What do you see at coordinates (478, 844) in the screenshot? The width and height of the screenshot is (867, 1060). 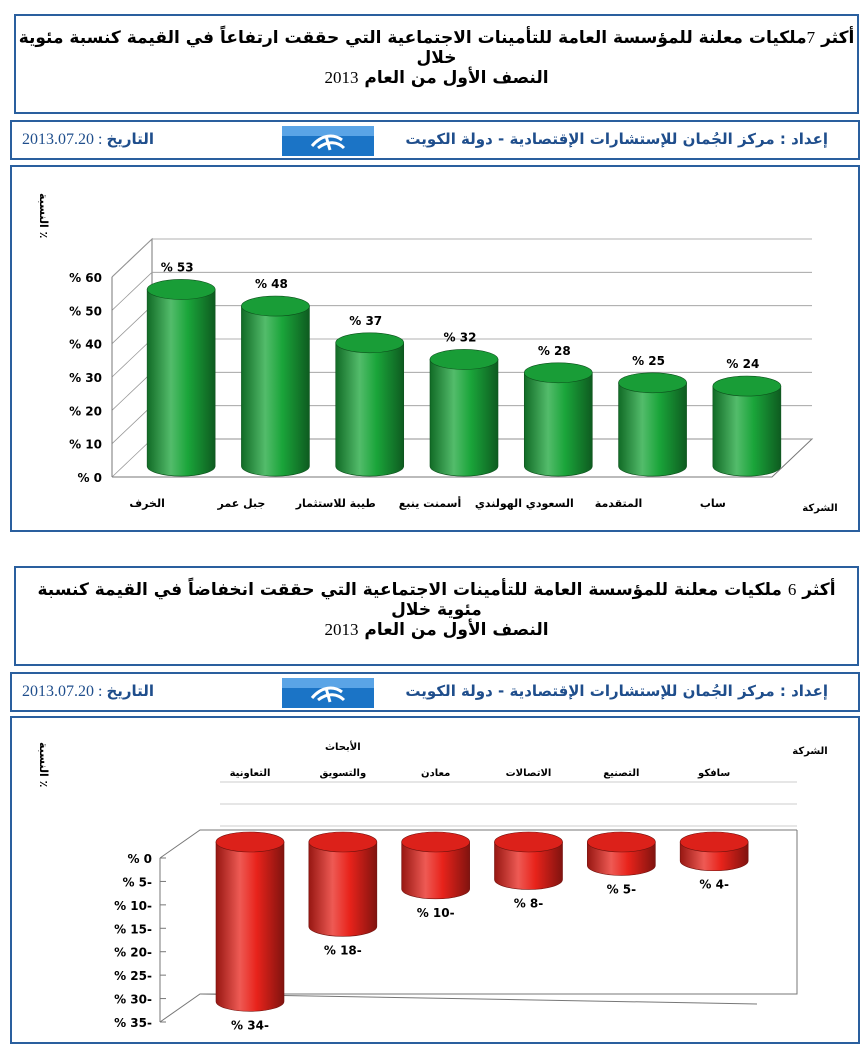 I see `plot-top-frame` at bounding box center [478, 844].